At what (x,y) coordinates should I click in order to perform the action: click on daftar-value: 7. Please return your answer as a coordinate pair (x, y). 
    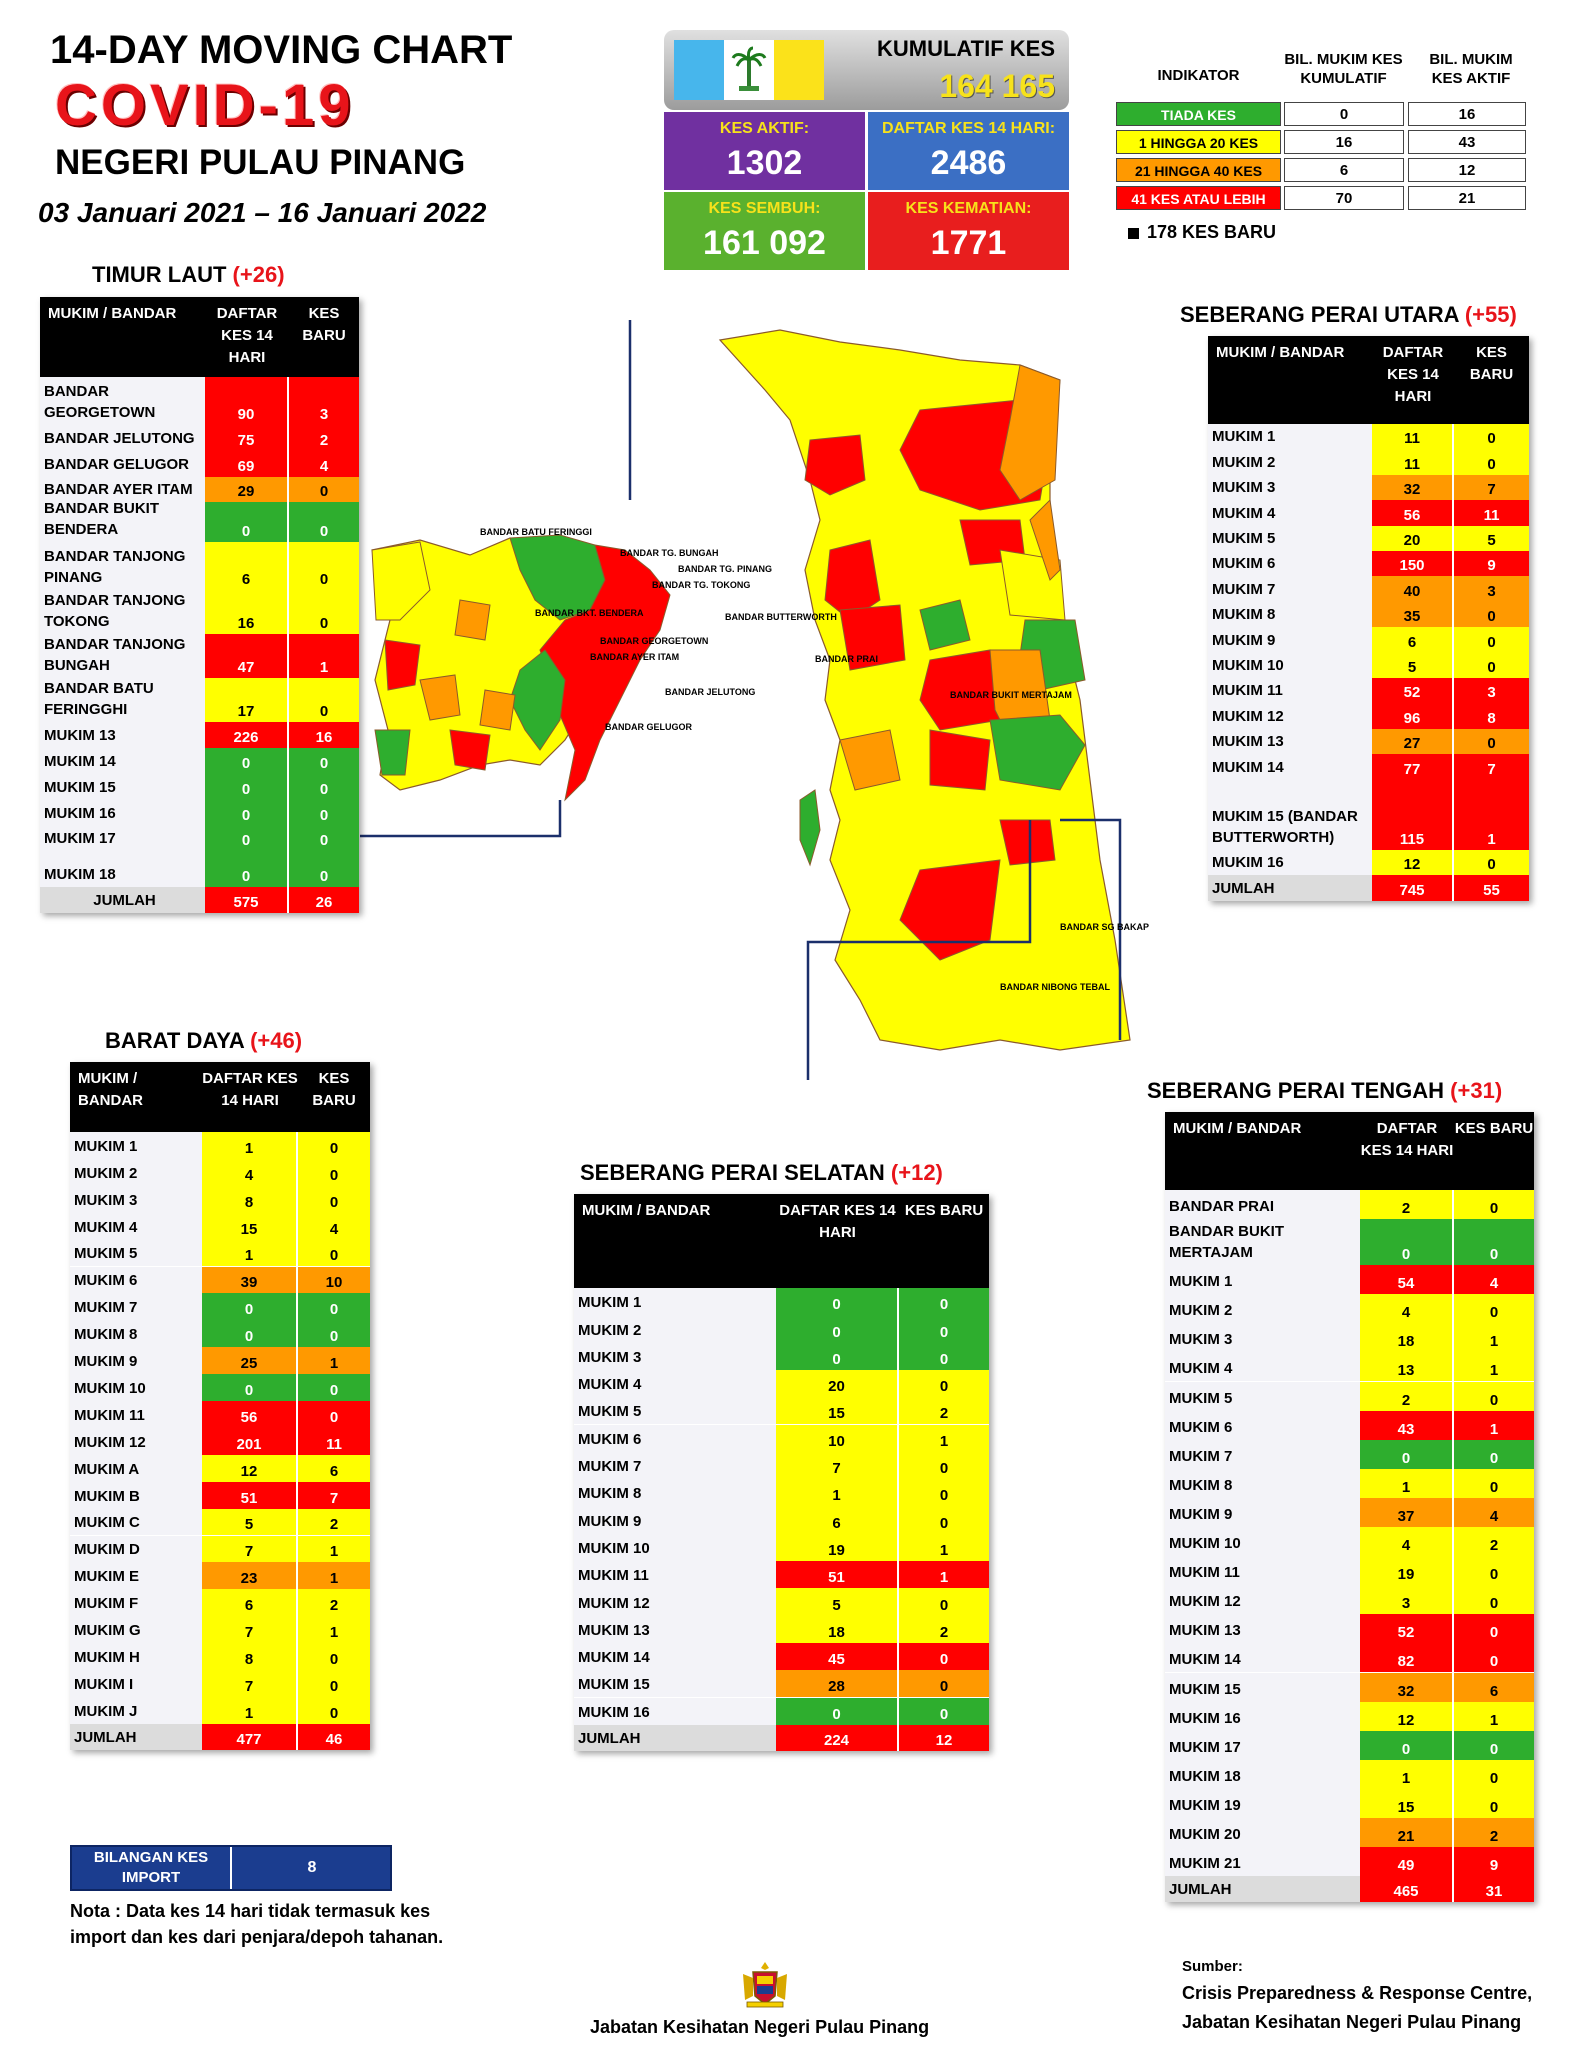
    Looking at the image, I should click on (837, 1465).